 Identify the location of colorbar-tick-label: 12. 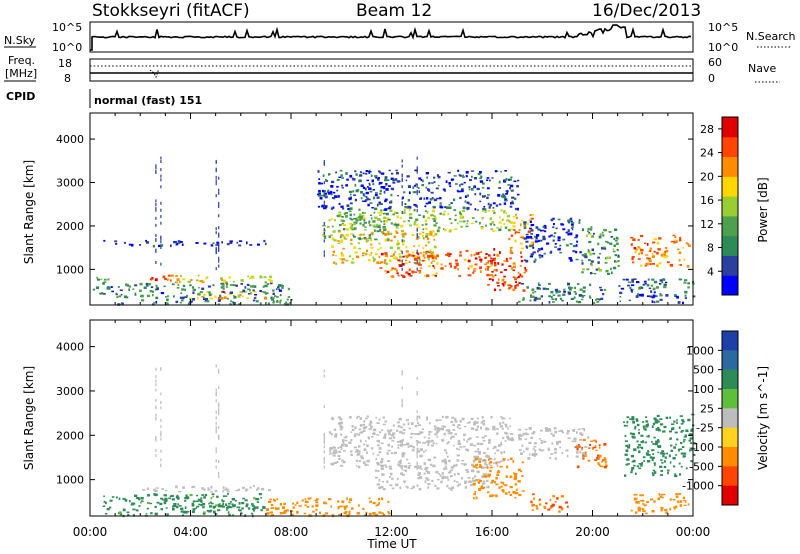
(707, 224).